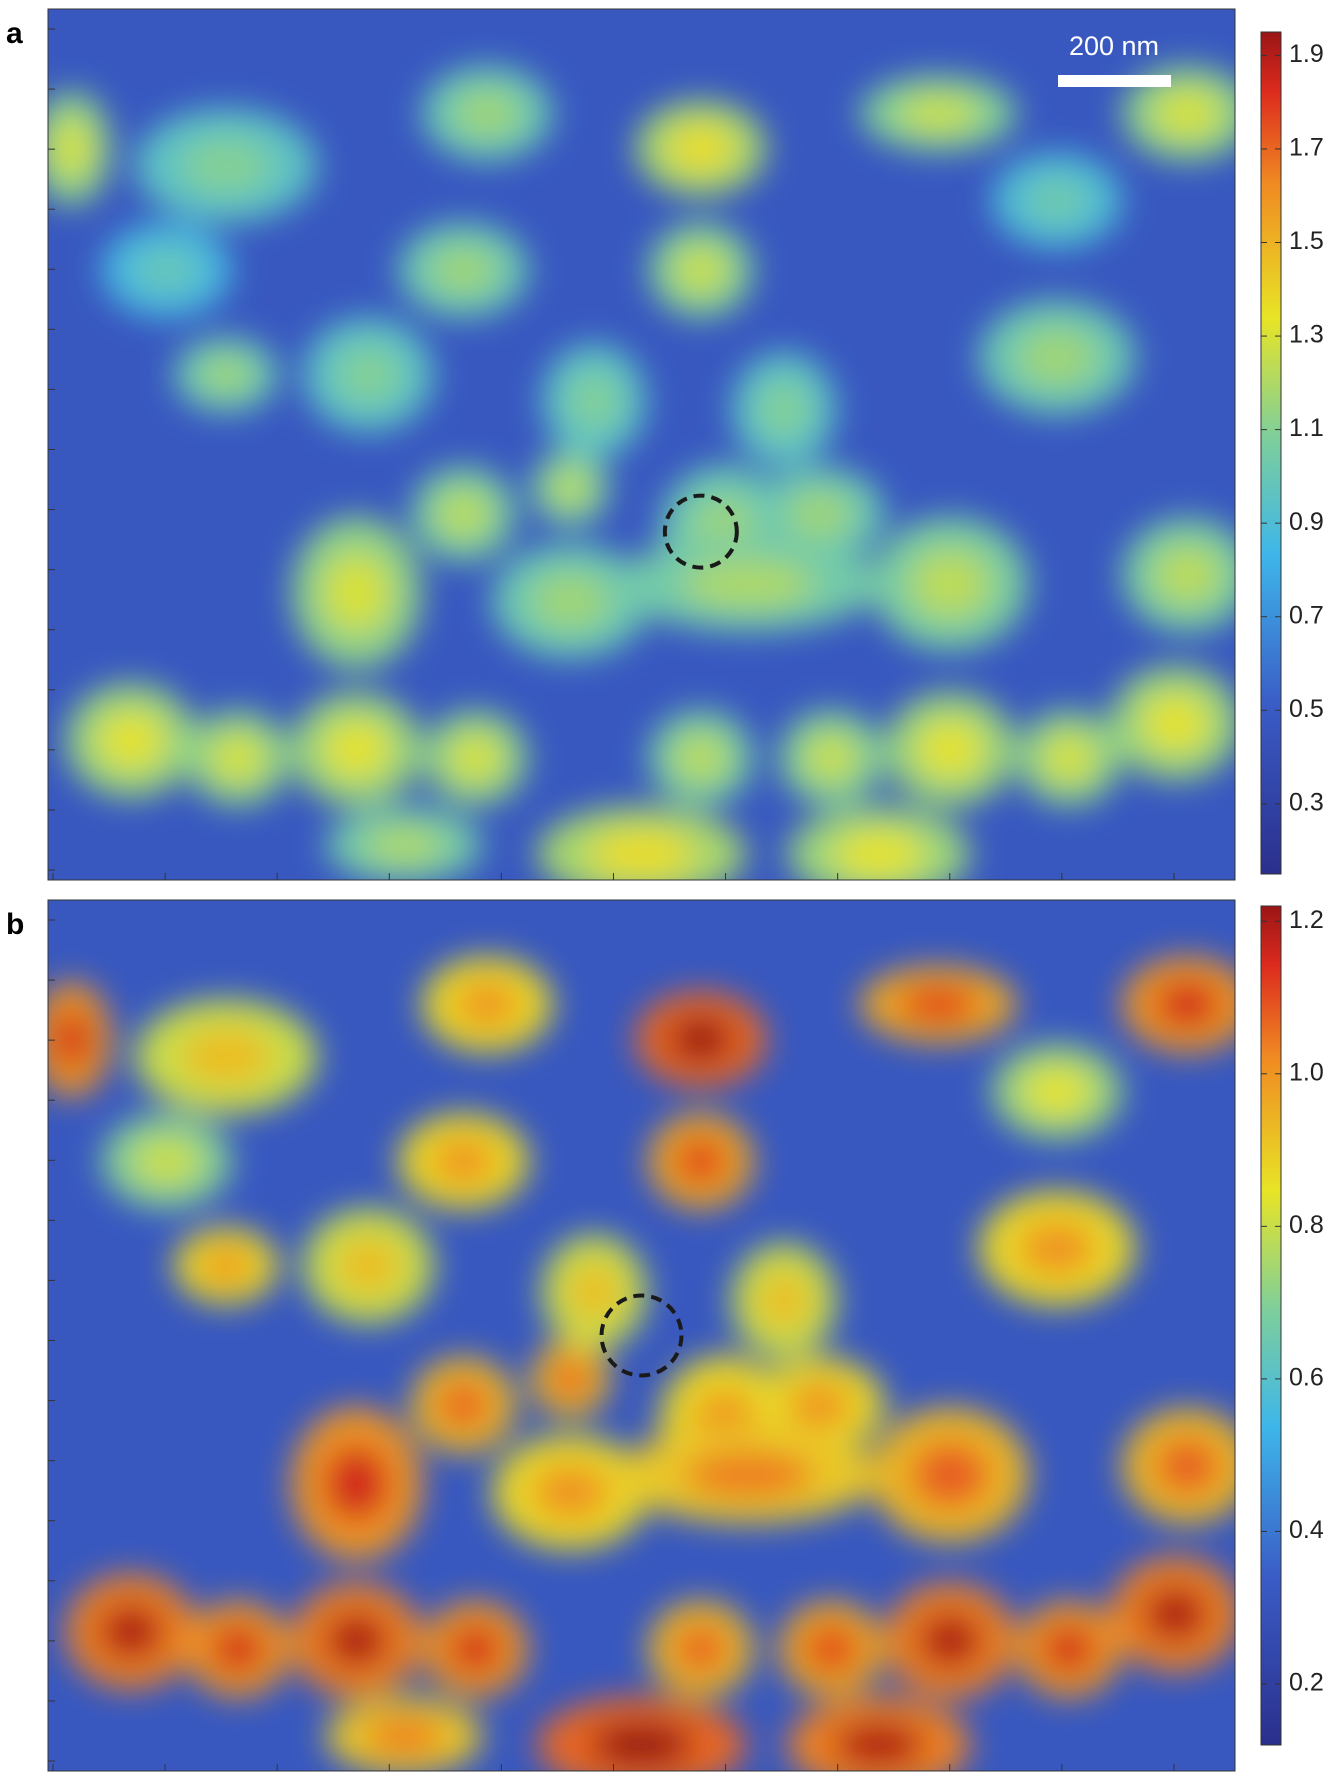 Image resolution: width=1334 pixels, height=1787 pixels. I want to click on colorbar-tick-label: 0.4, so click(1306, 1530).